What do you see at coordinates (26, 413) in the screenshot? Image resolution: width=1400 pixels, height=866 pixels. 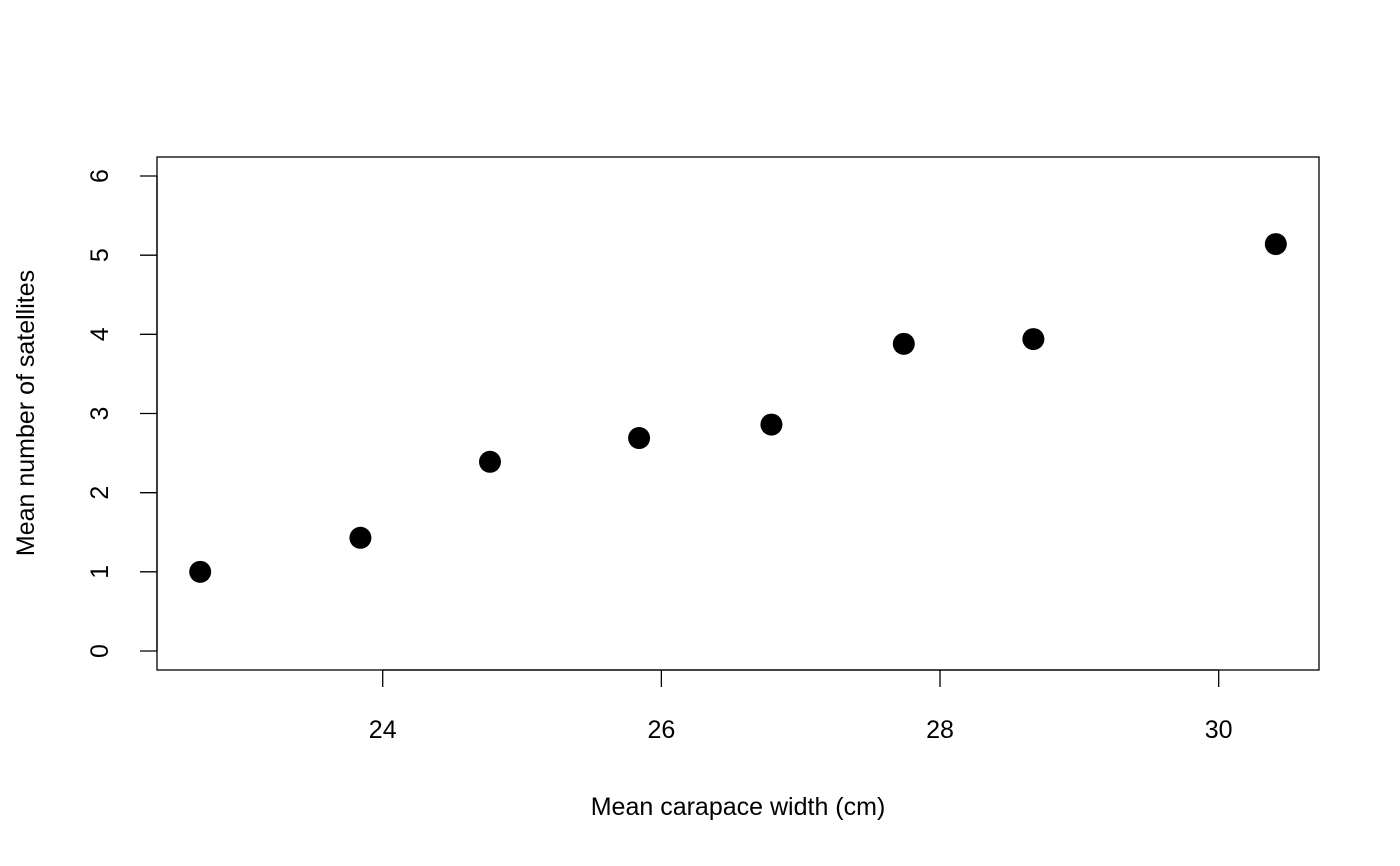 I see `y-axis-label: Mean number of satellites` at bounding box center [26, 413].